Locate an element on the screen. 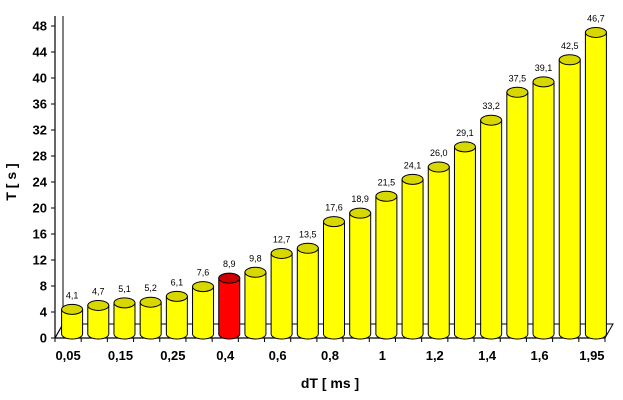 This screenshot has width=623, height=400. x-tick-label: 0,25 is located at coordinates (172, 355).